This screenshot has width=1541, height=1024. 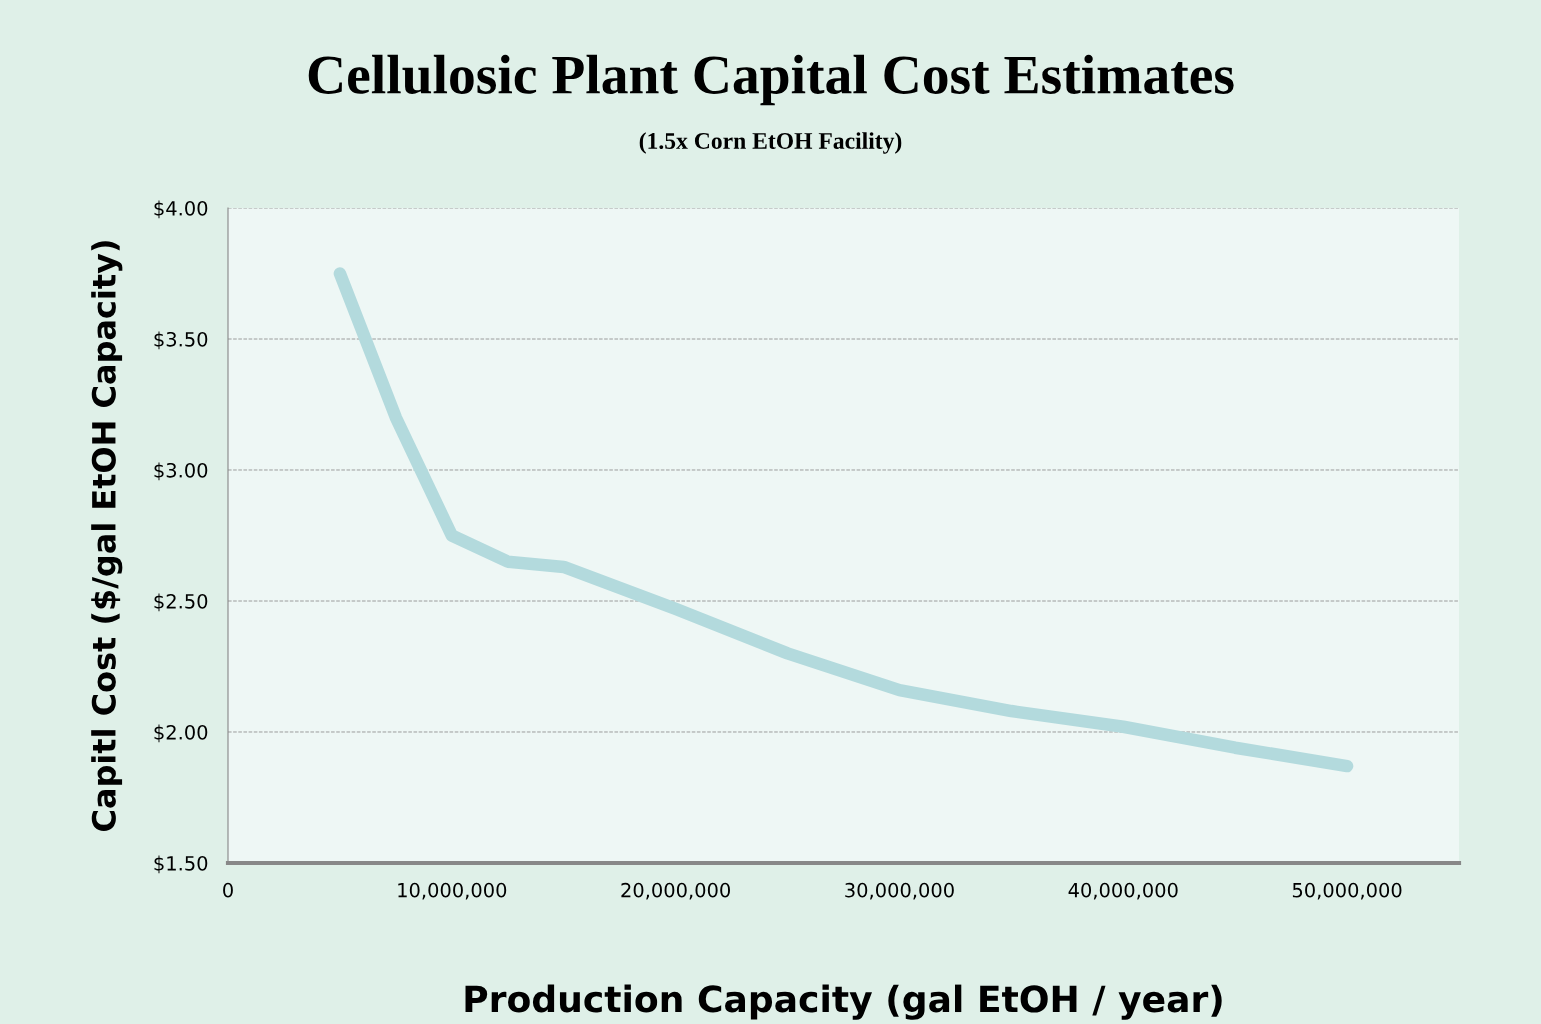 What do you see at coordinates (770, 143) in the screenshot?
I see `chart-subtitle: (1.5x Corn EtOH Facility)` at bounding box center [770, 143].